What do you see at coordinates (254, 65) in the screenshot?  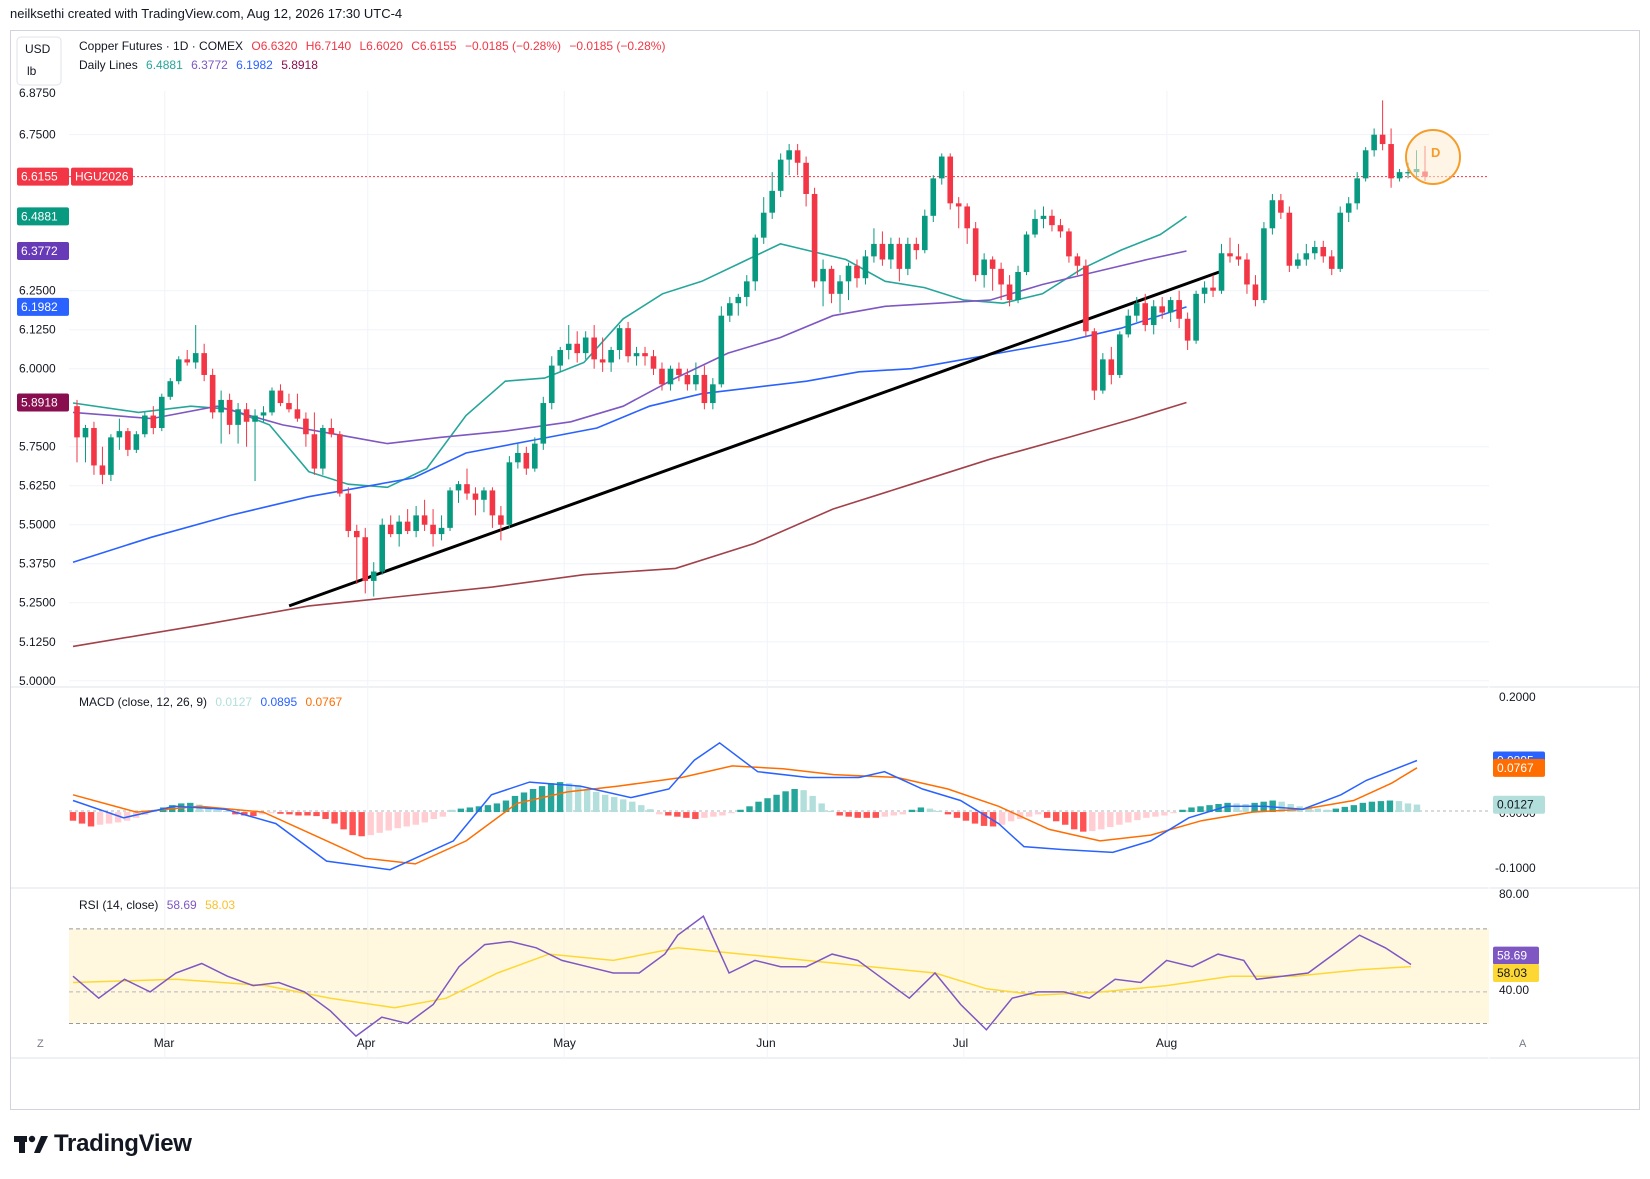 I see `daily-lines-v3: 6.1982` at bounding box center [254, 65].